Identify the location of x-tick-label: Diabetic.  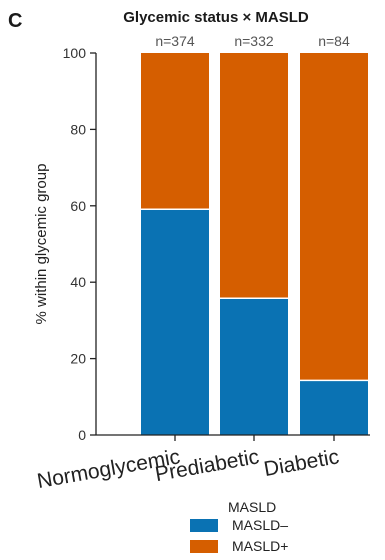
(301, 463).